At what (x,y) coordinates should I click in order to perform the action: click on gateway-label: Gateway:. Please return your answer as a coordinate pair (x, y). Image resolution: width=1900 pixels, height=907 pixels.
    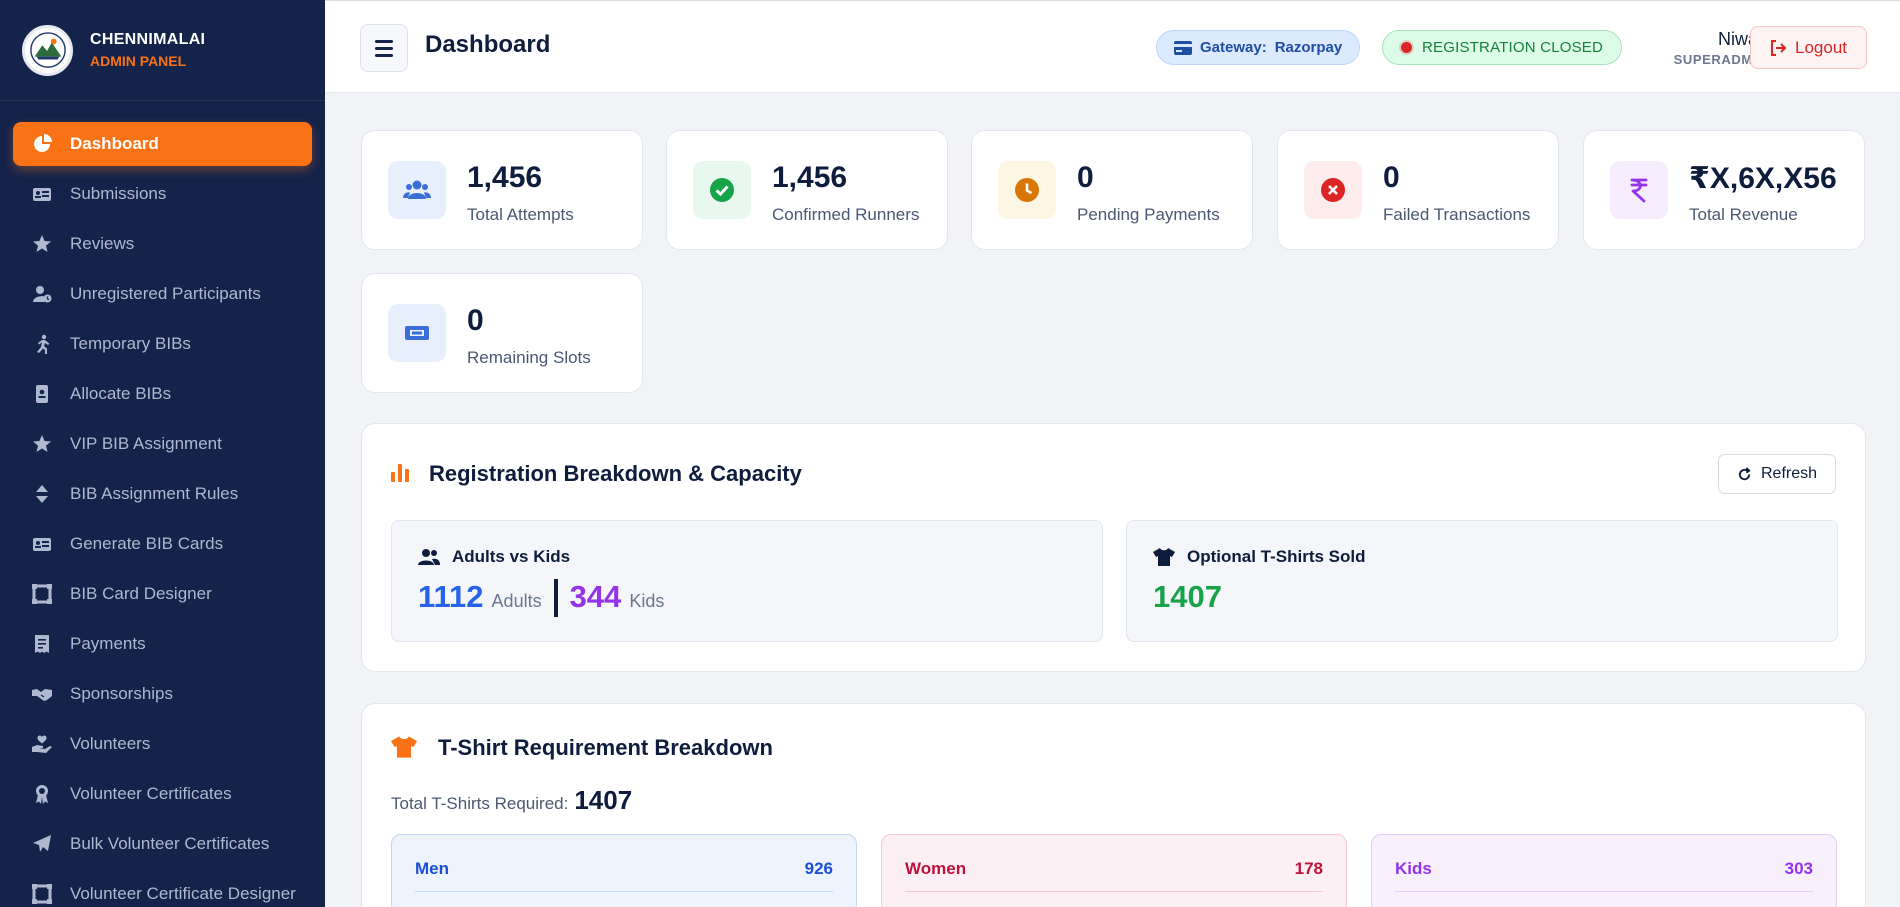
    Looking at the image, I should click on (1233, 47).